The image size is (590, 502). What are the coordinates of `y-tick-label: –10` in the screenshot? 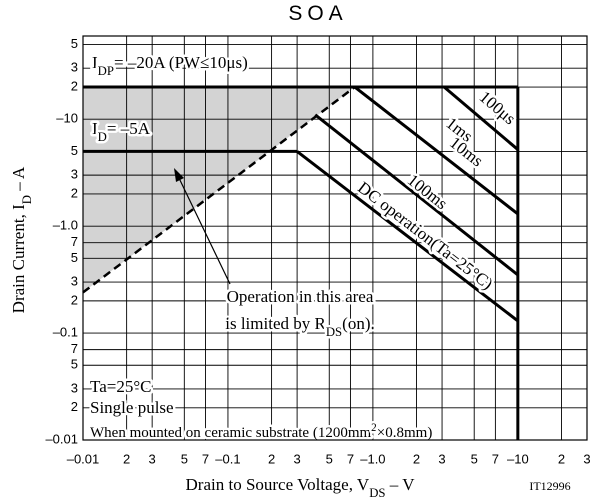 It's located at (67, 118).